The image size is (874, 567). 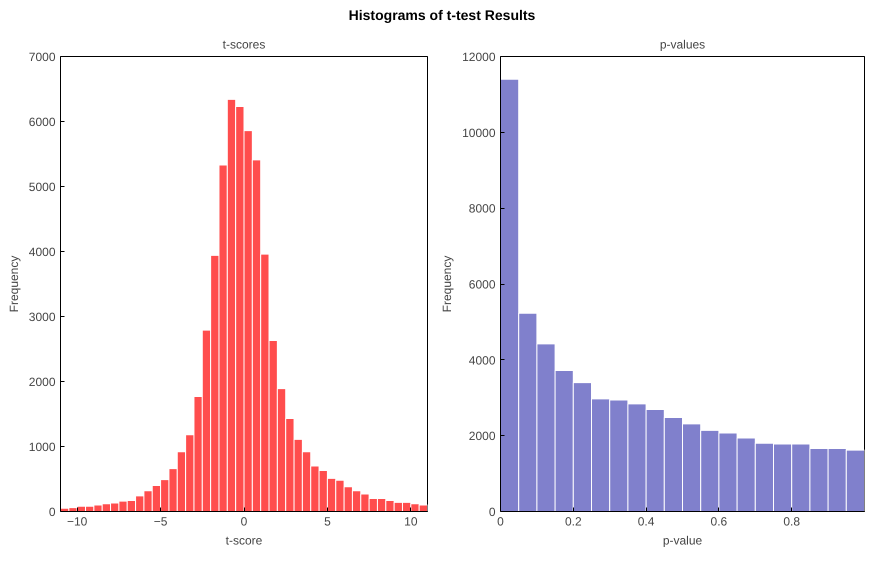 What do you see at coordinates (161, 521) in the screenshot?
I see `x-tick-label: −5` at bounding box center [161, 521].